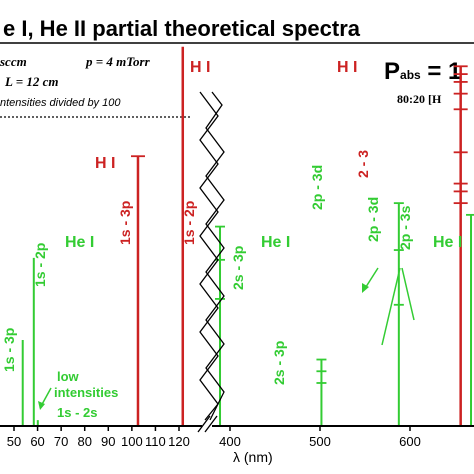  Describe the element at coordinates (40, 265) in the screenshot. I see `transition-1s2p-he: 1s - 2p` at that location.